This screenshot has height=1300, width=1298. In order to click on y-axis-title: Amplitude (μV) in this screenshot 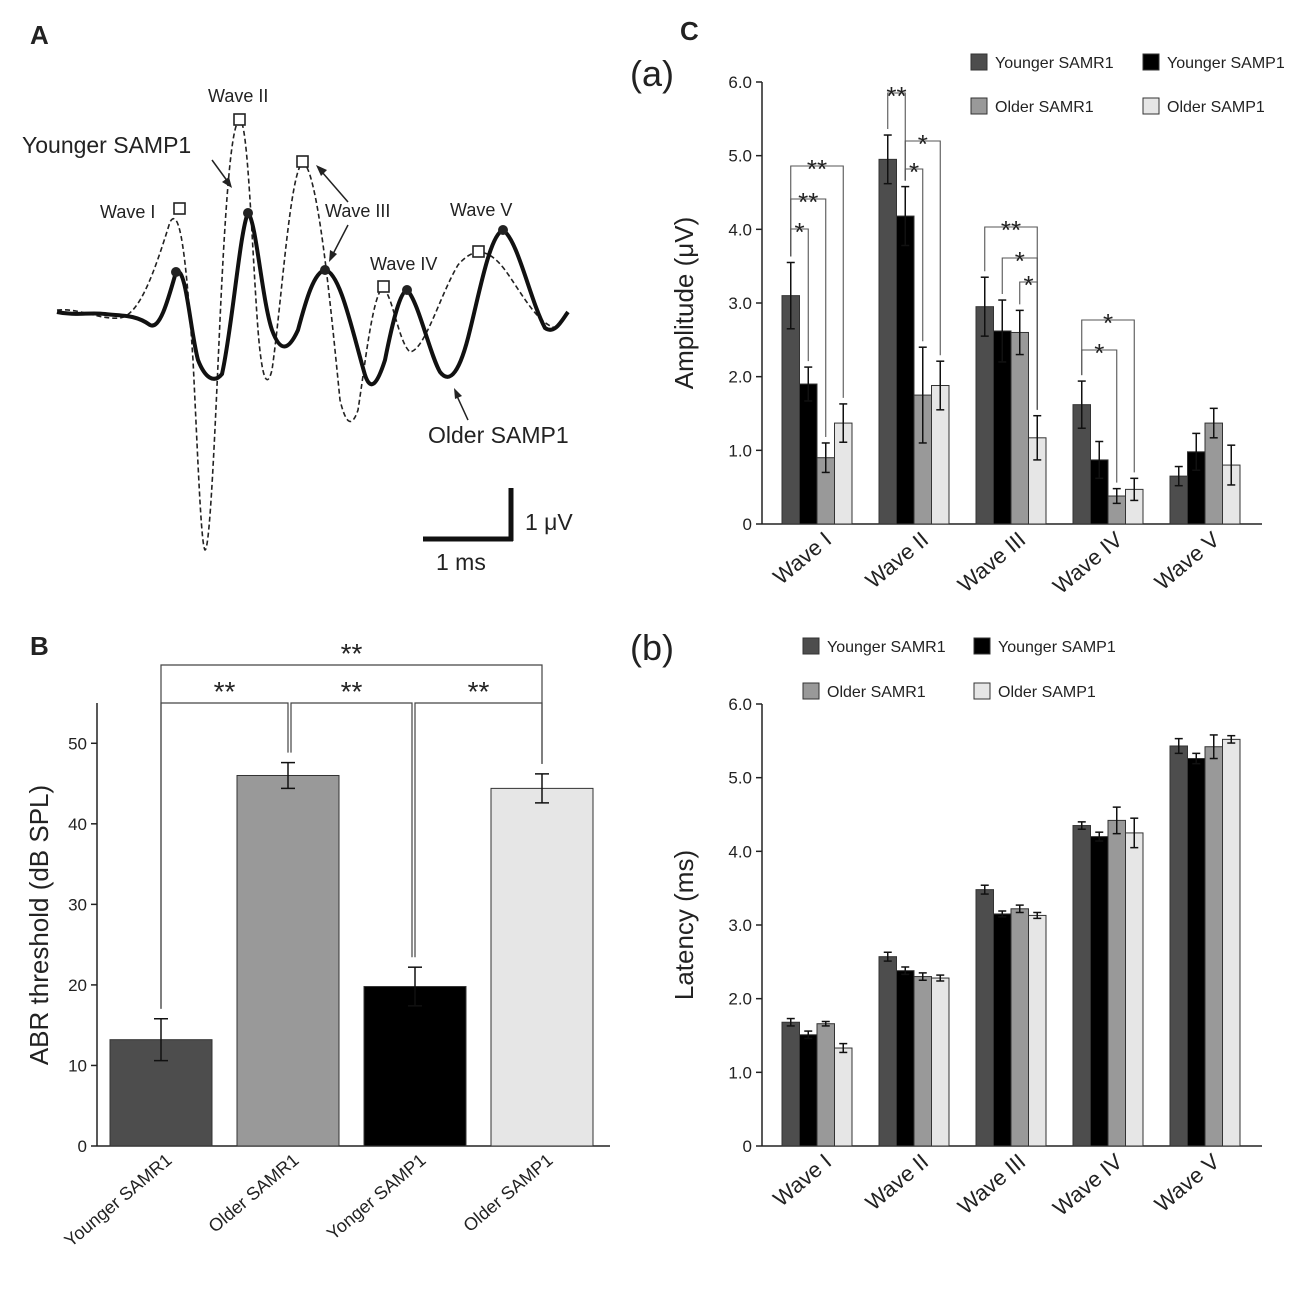, I will do `click(684, 303)`.